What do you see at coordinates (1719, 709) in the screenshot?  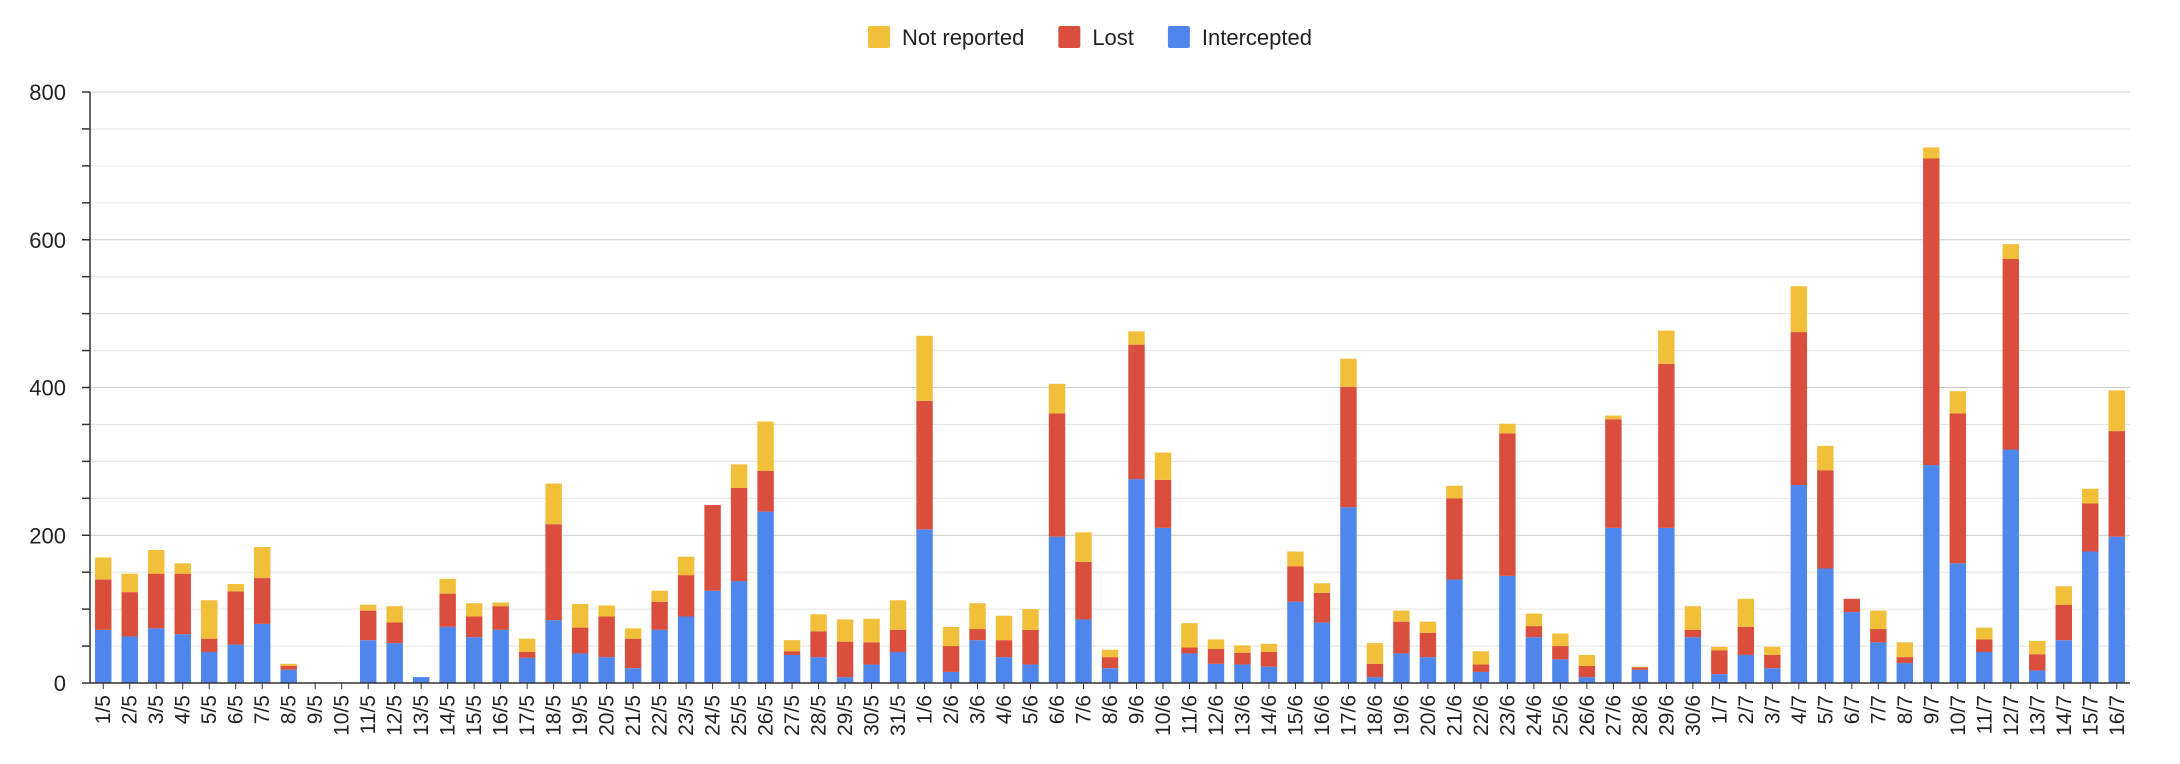 I see `x-tick-label: 1/7` at bounding box center [1719, 709].